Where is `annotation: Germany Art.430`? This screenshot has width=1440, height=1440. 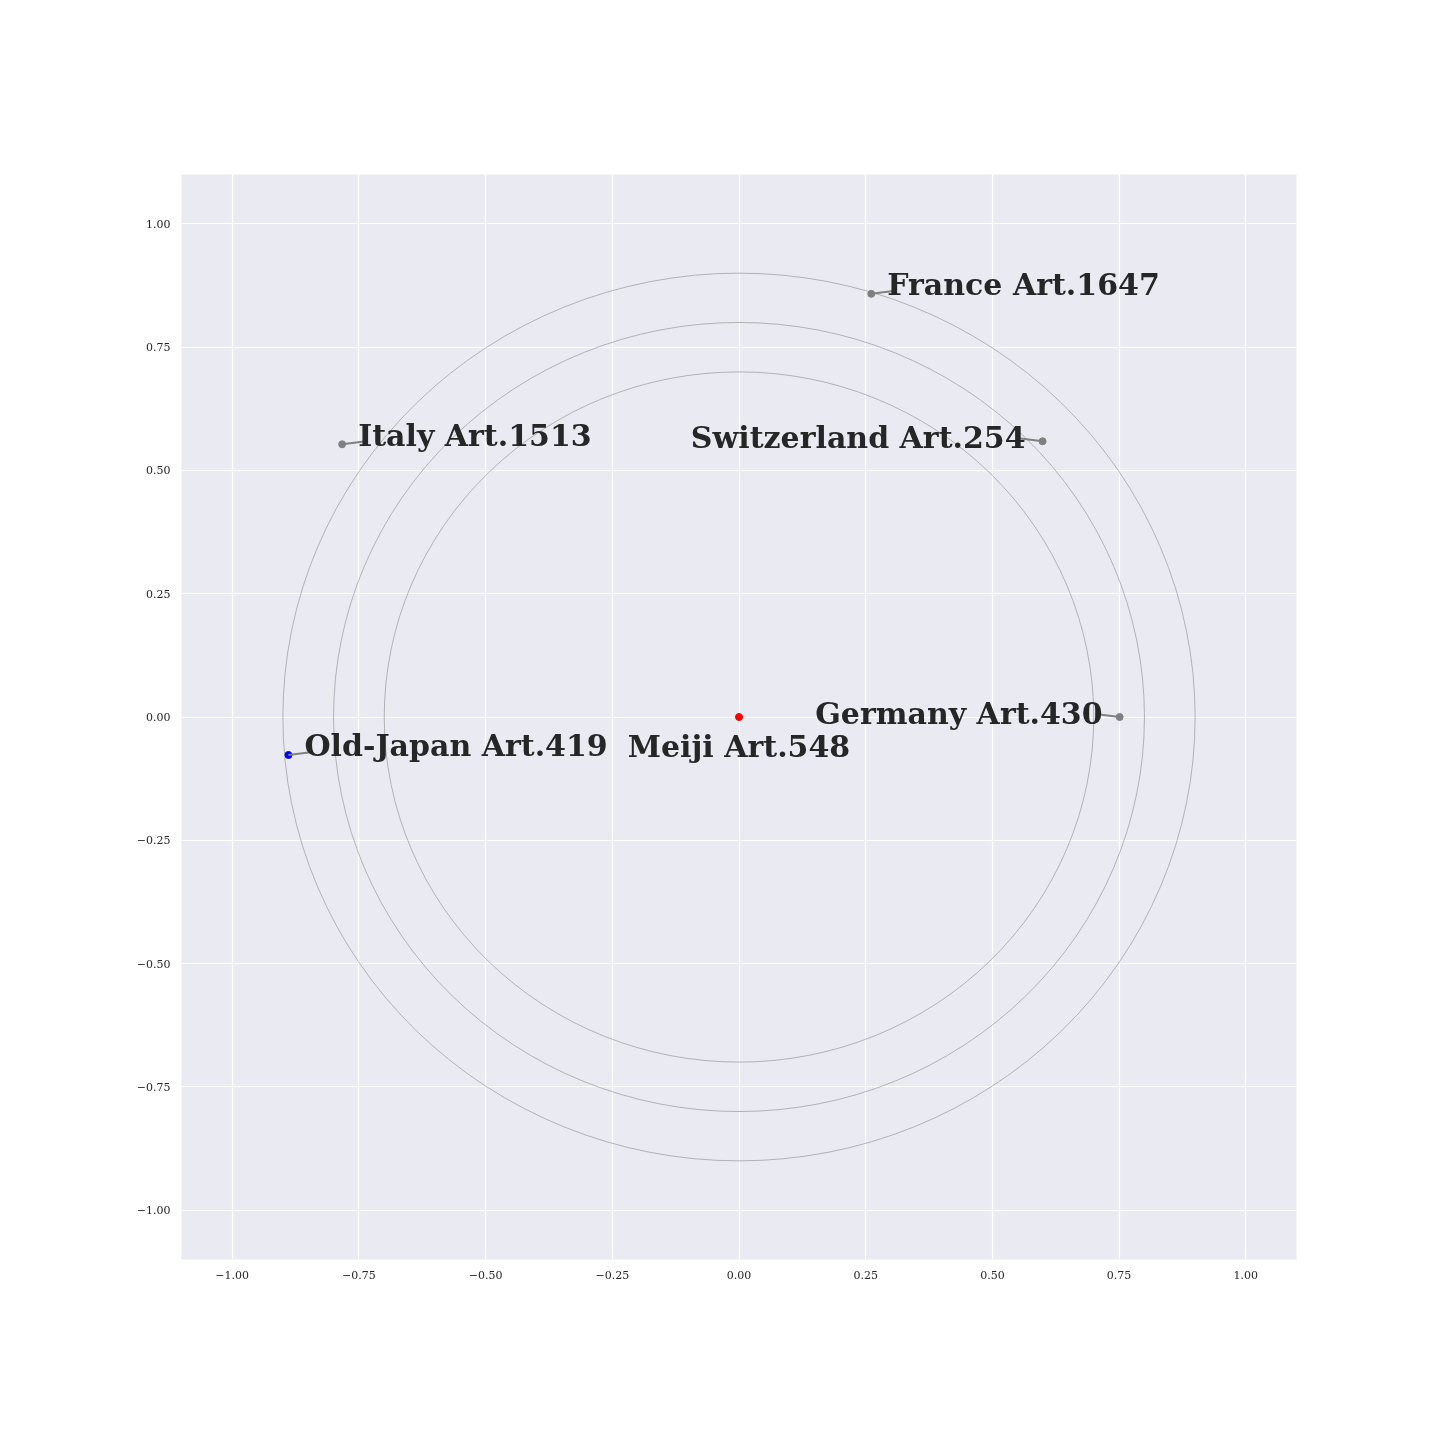
annotation: Germany Art.430 is located at coordinates (959, 713).